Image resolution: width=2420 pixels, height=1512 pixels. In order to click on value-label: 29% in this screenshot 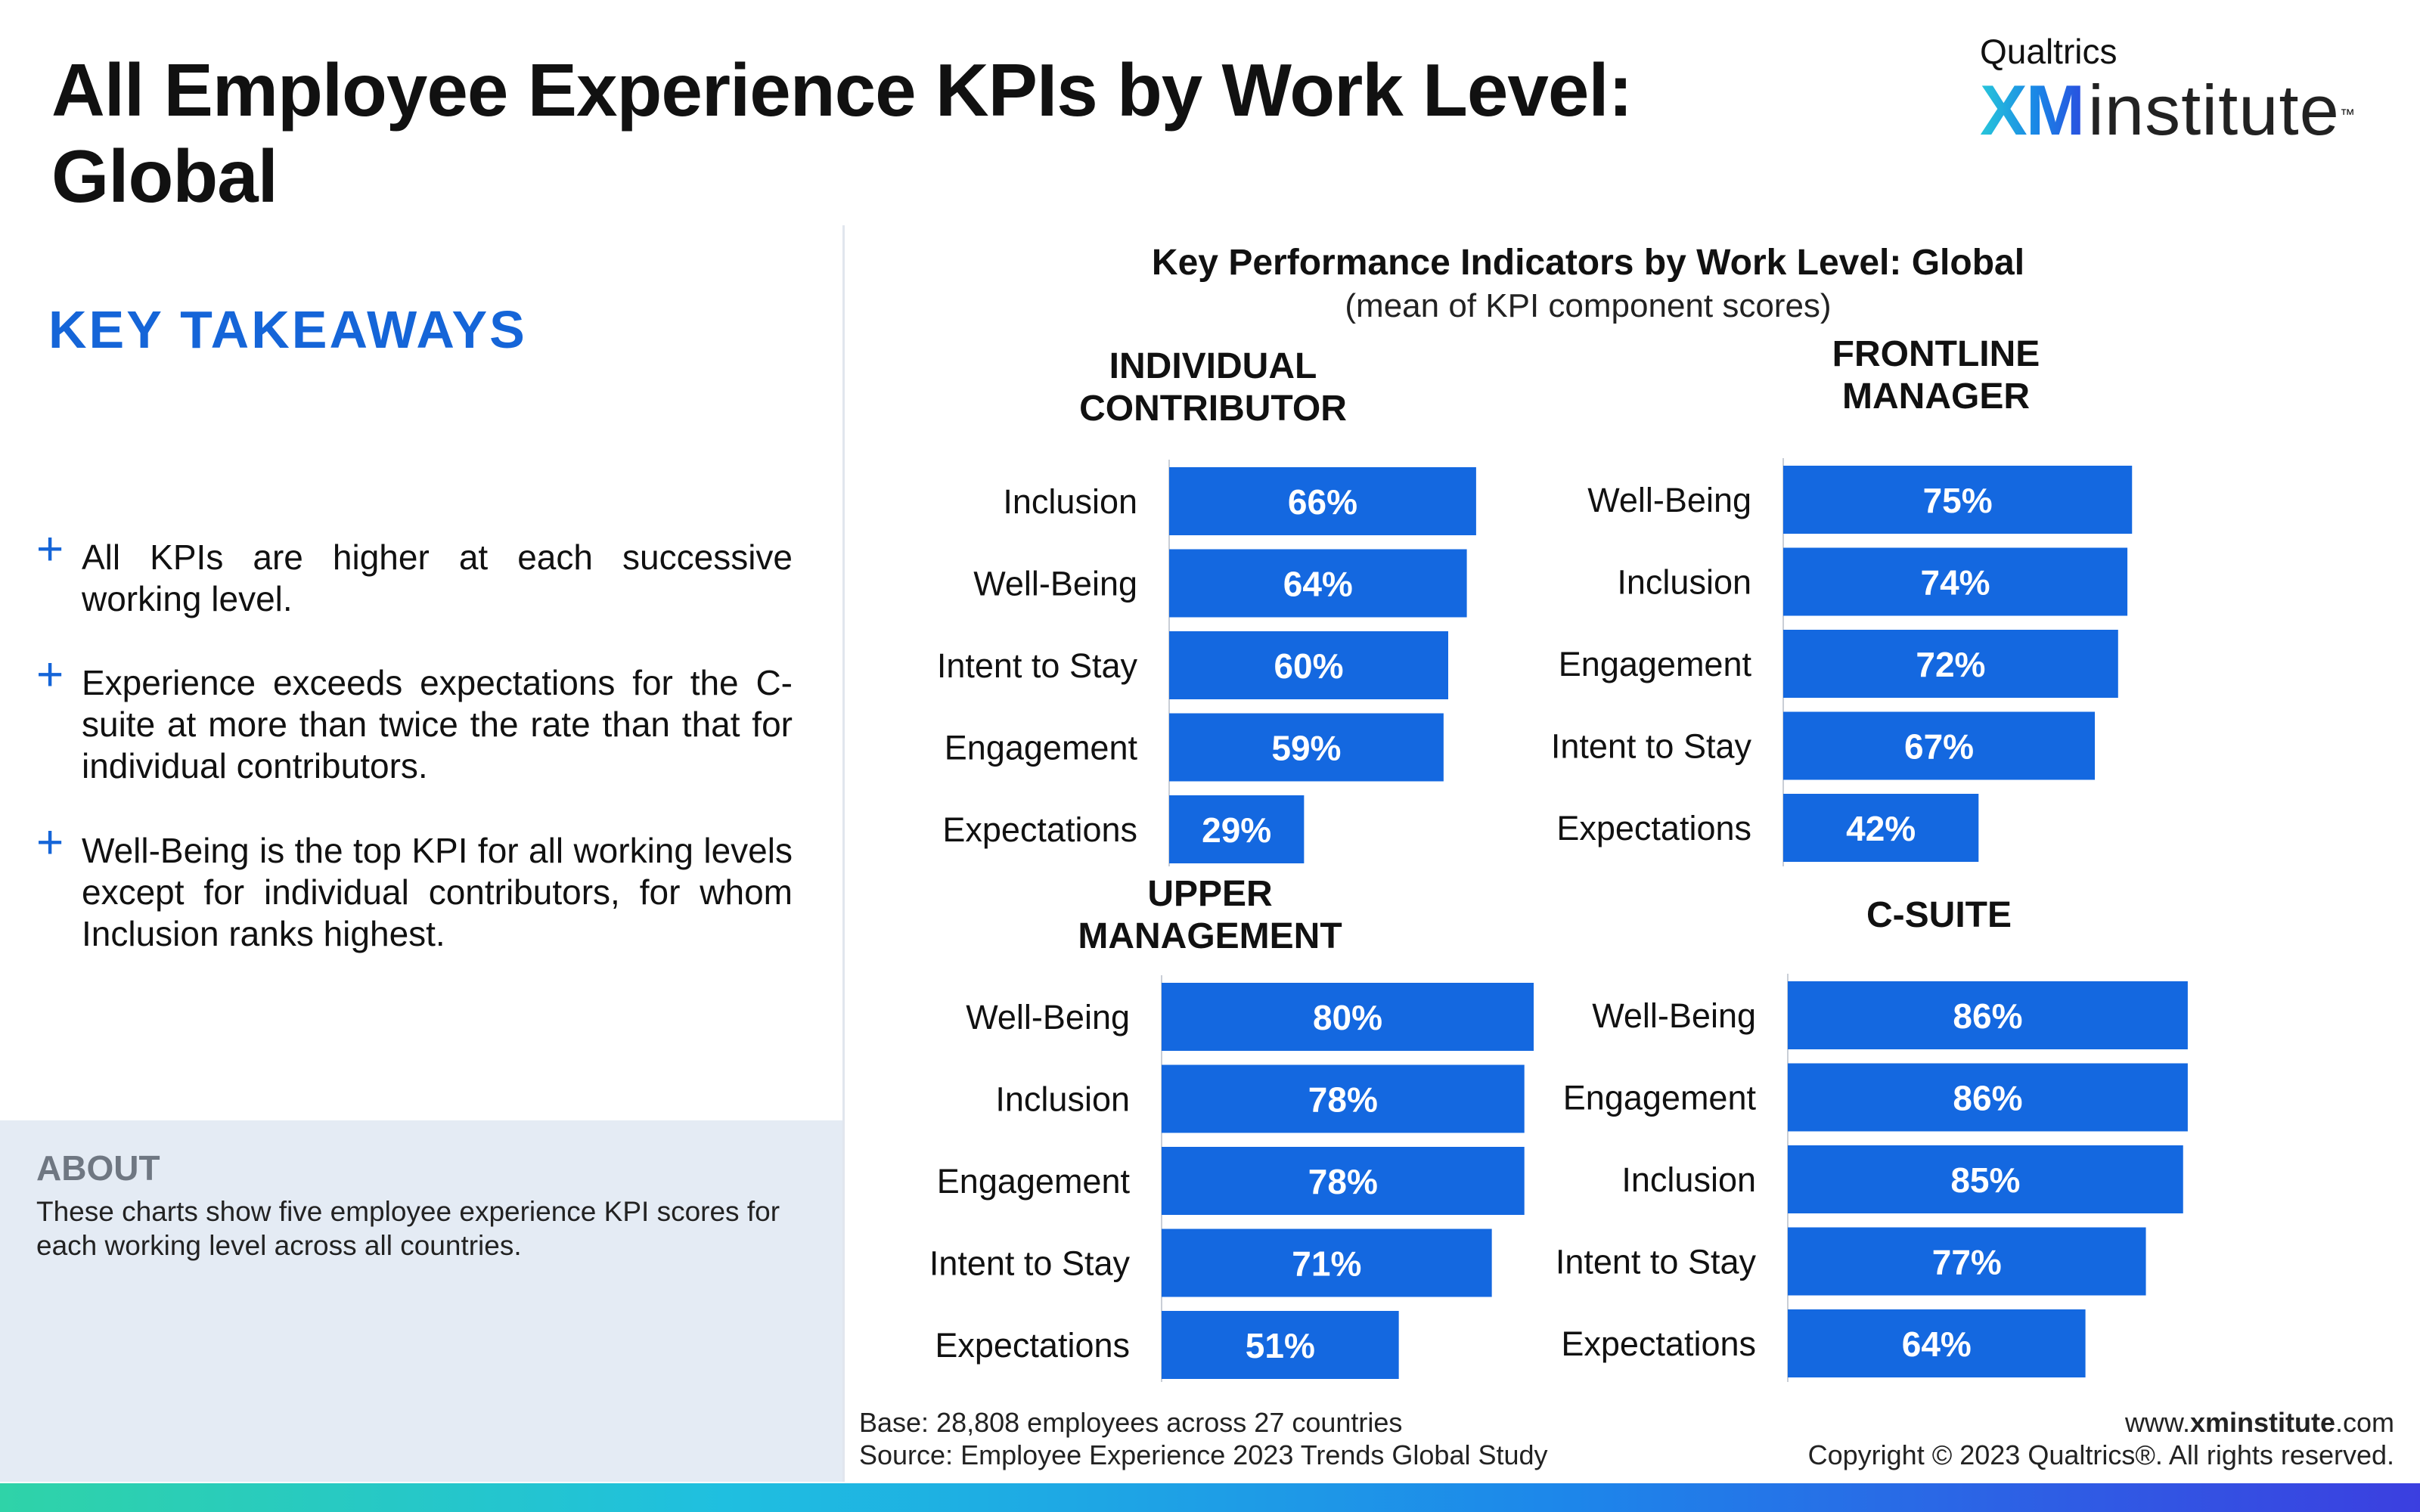, I will do `click(1236, 830)`.